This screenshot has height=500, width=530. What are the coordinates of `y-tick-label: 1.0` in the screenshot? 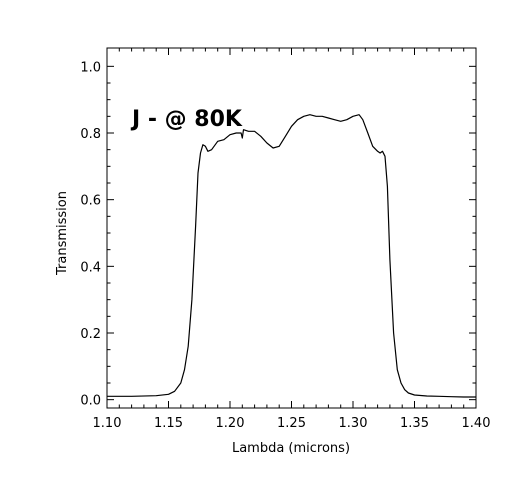 It's located at (90, 67).